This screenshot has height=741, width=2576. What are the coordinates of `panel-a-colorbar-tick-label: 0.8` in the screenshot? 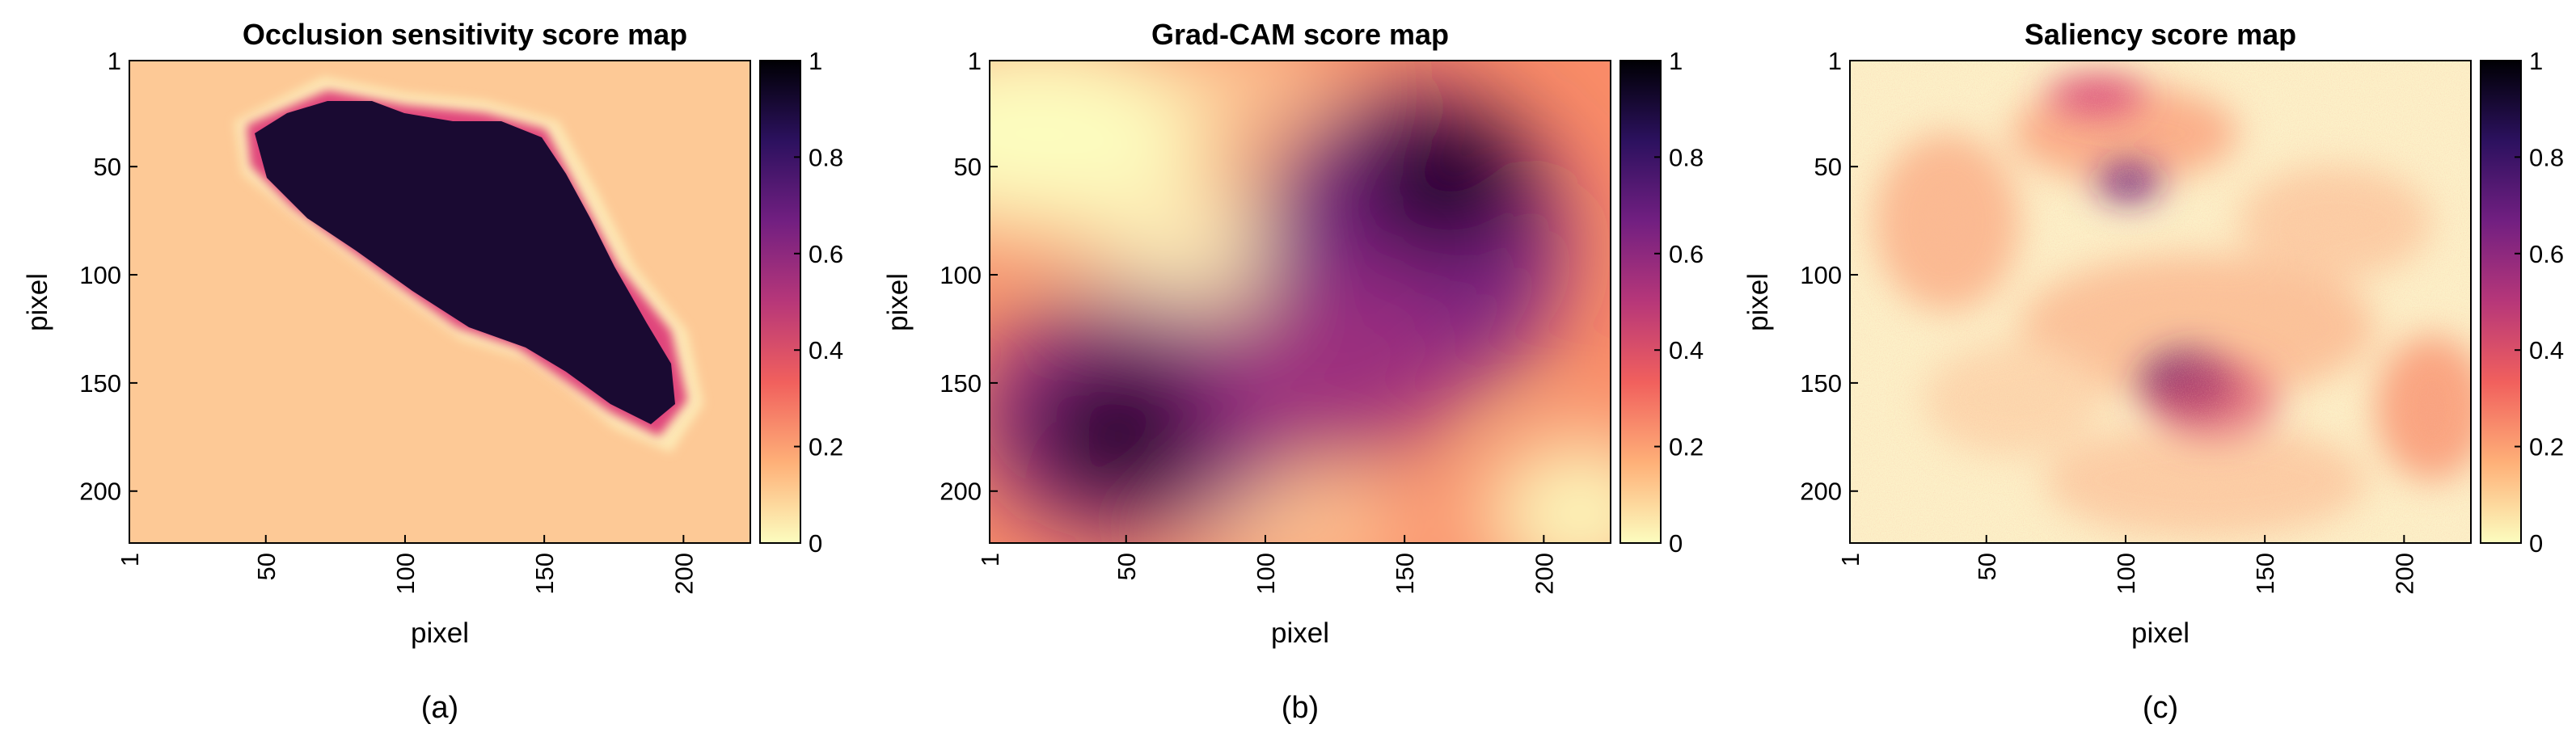 It's located at (826, 157).